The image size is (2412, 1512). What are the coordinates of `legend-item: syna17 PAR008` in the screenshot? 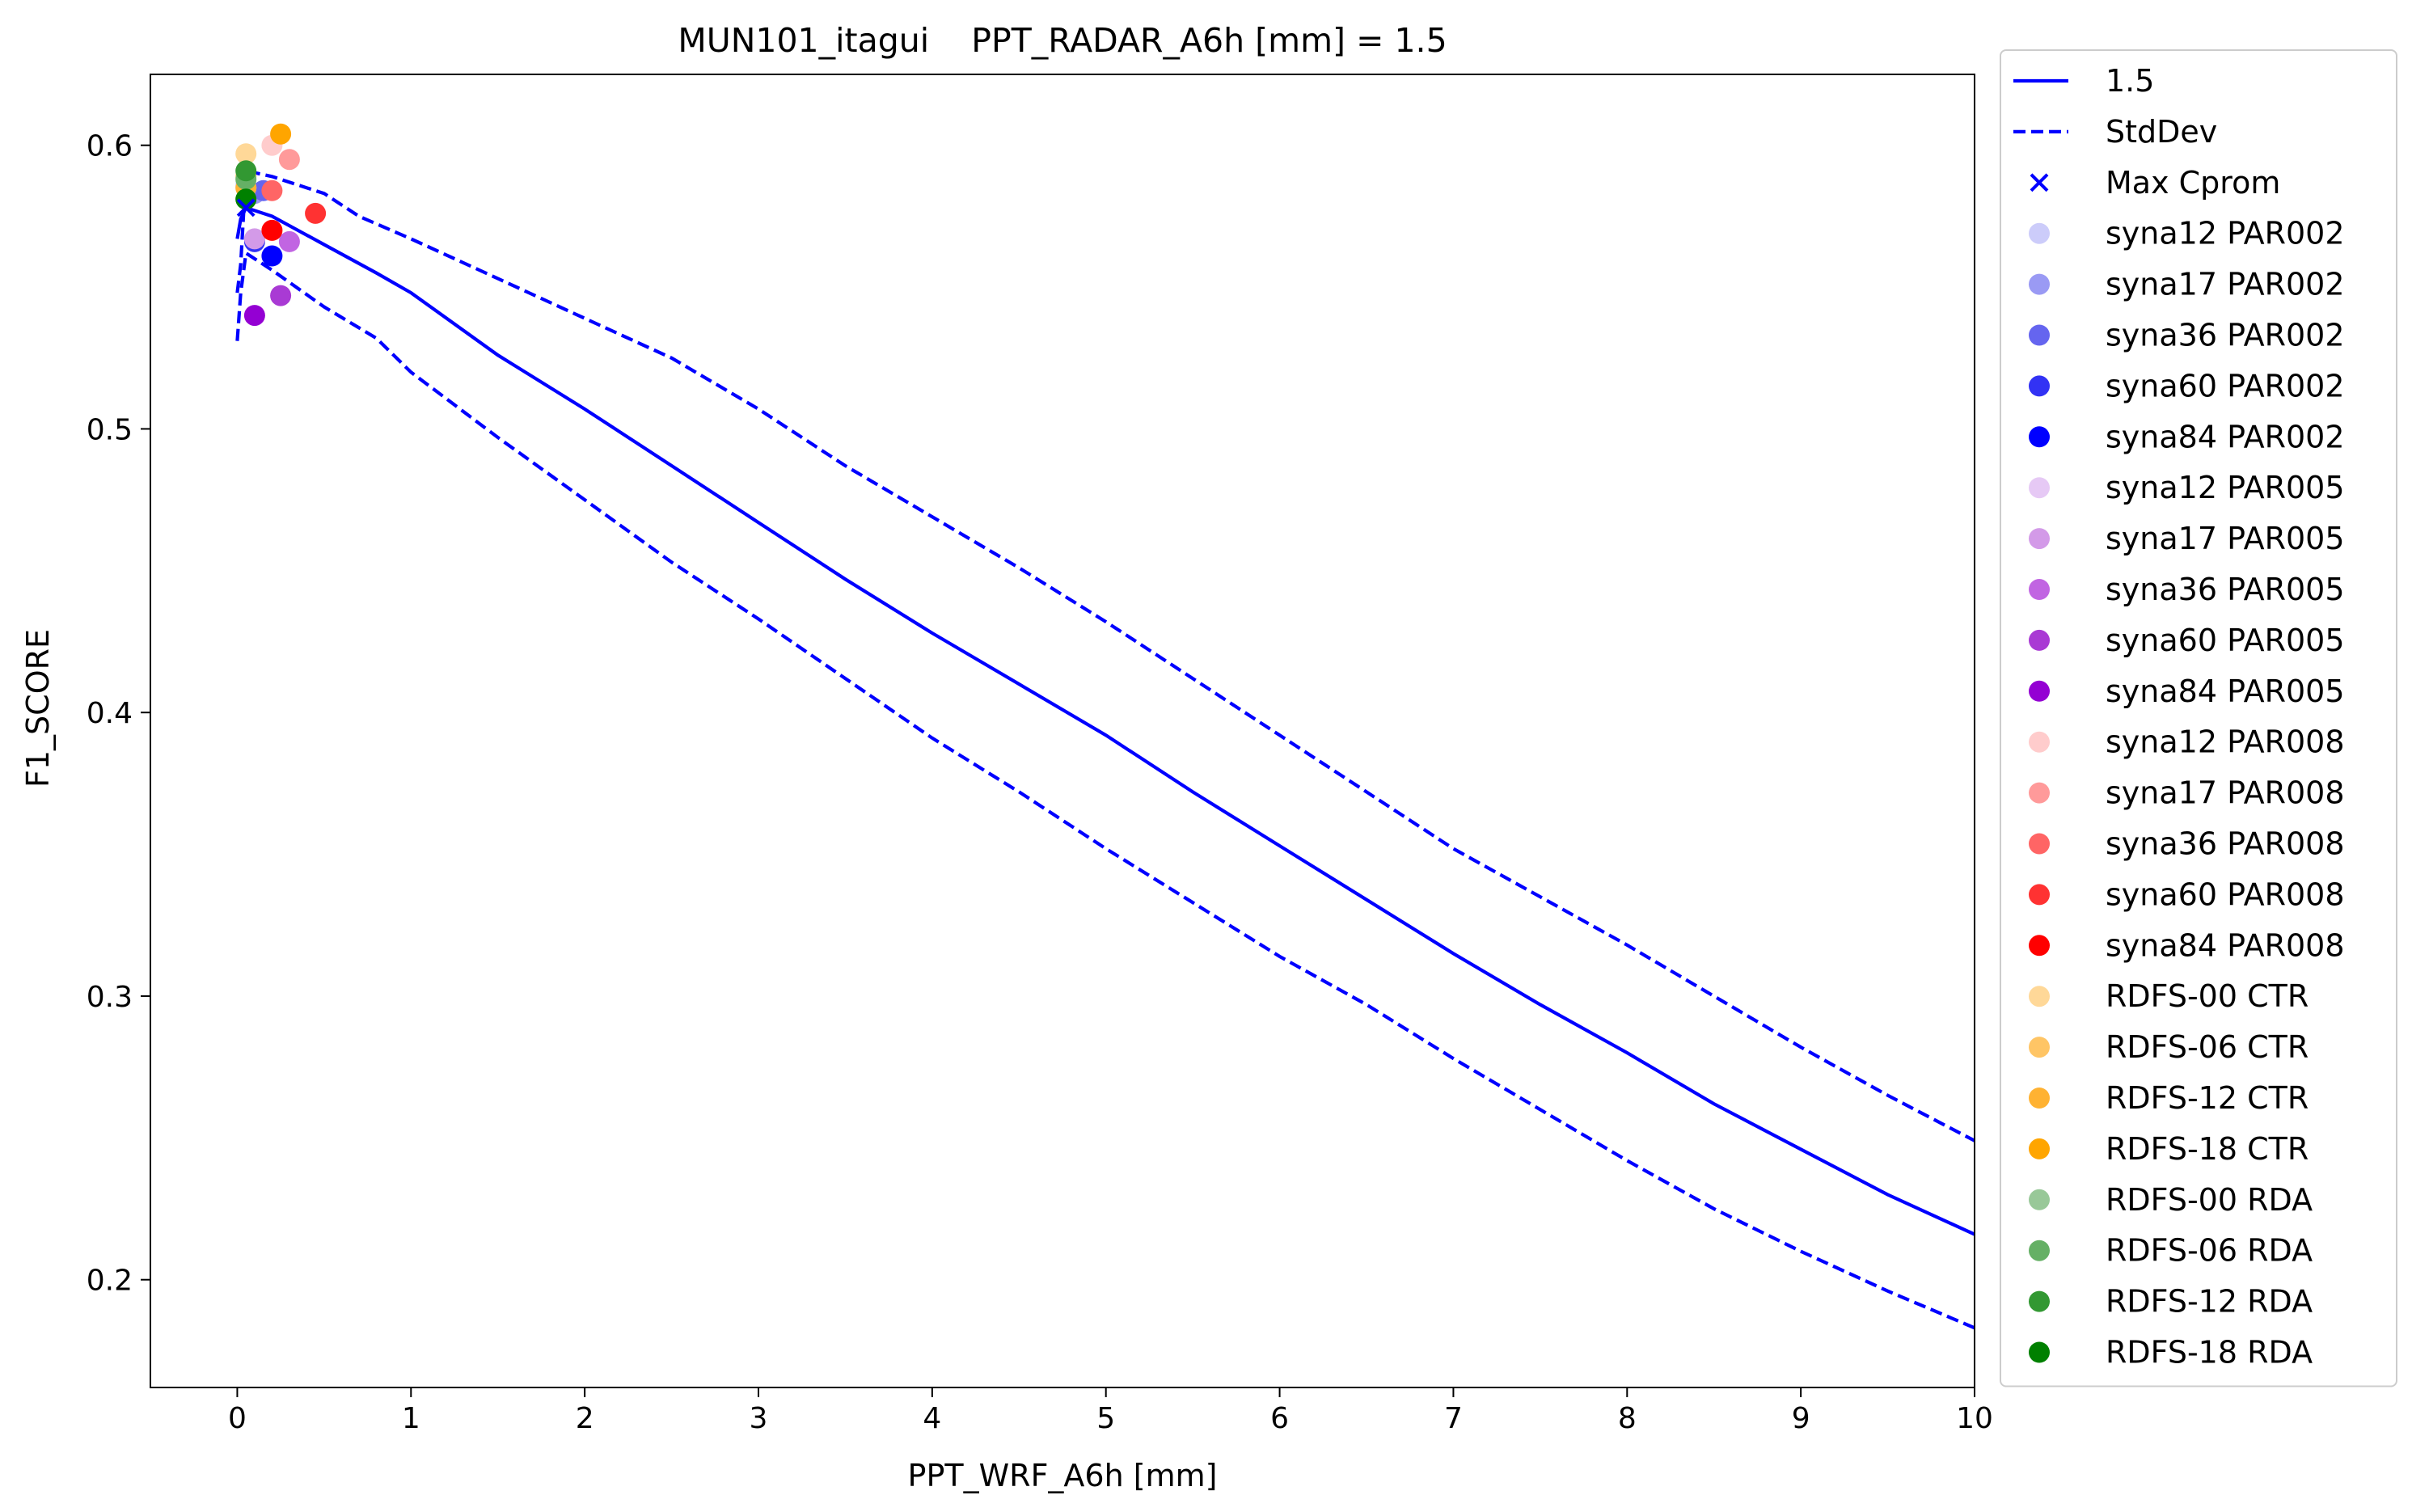 It's located at (2187, 793).